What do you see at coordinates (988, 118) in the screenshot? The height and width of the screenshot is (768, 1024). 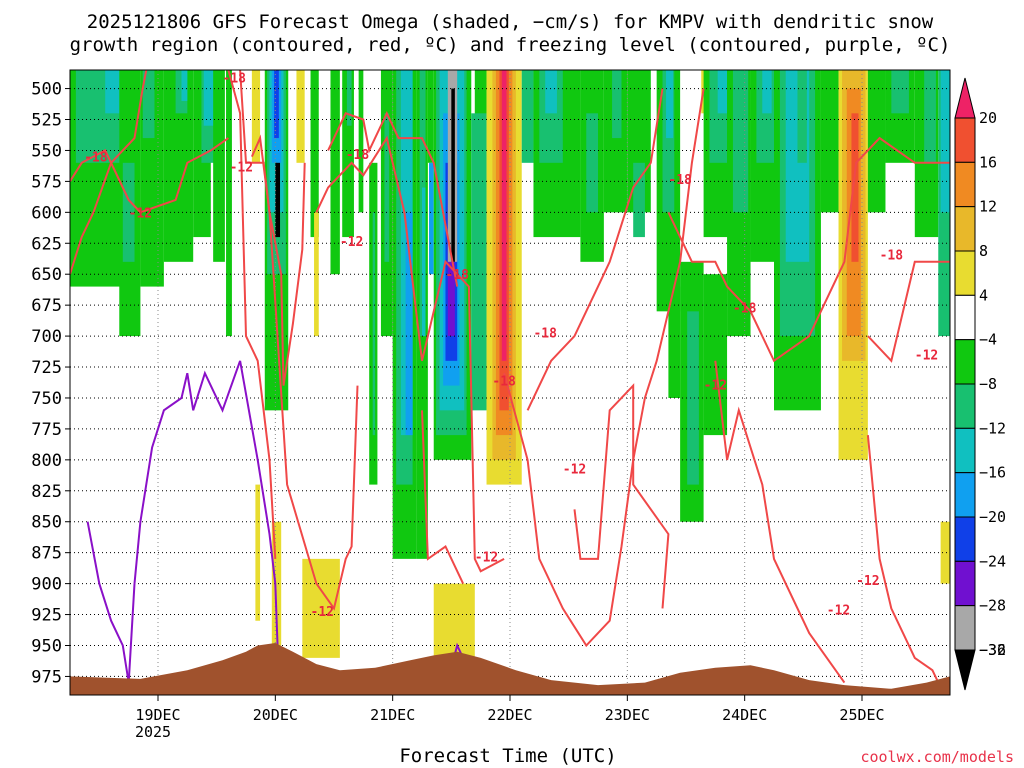 I see `colorbar-label: 20` at bounding box center [988, 118].